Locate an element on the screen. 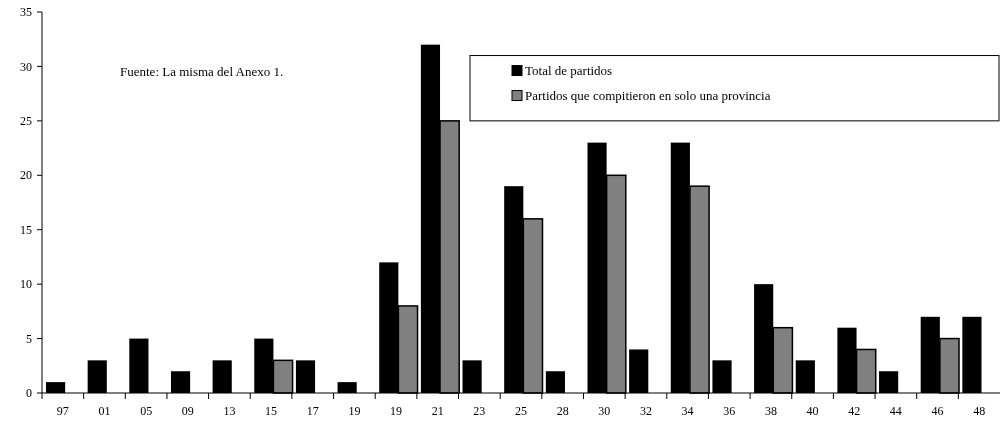 Image resolution: width=1002 pixels, height=422 pixels. x-tick-label: 34 is located at coordinates (687, 411).